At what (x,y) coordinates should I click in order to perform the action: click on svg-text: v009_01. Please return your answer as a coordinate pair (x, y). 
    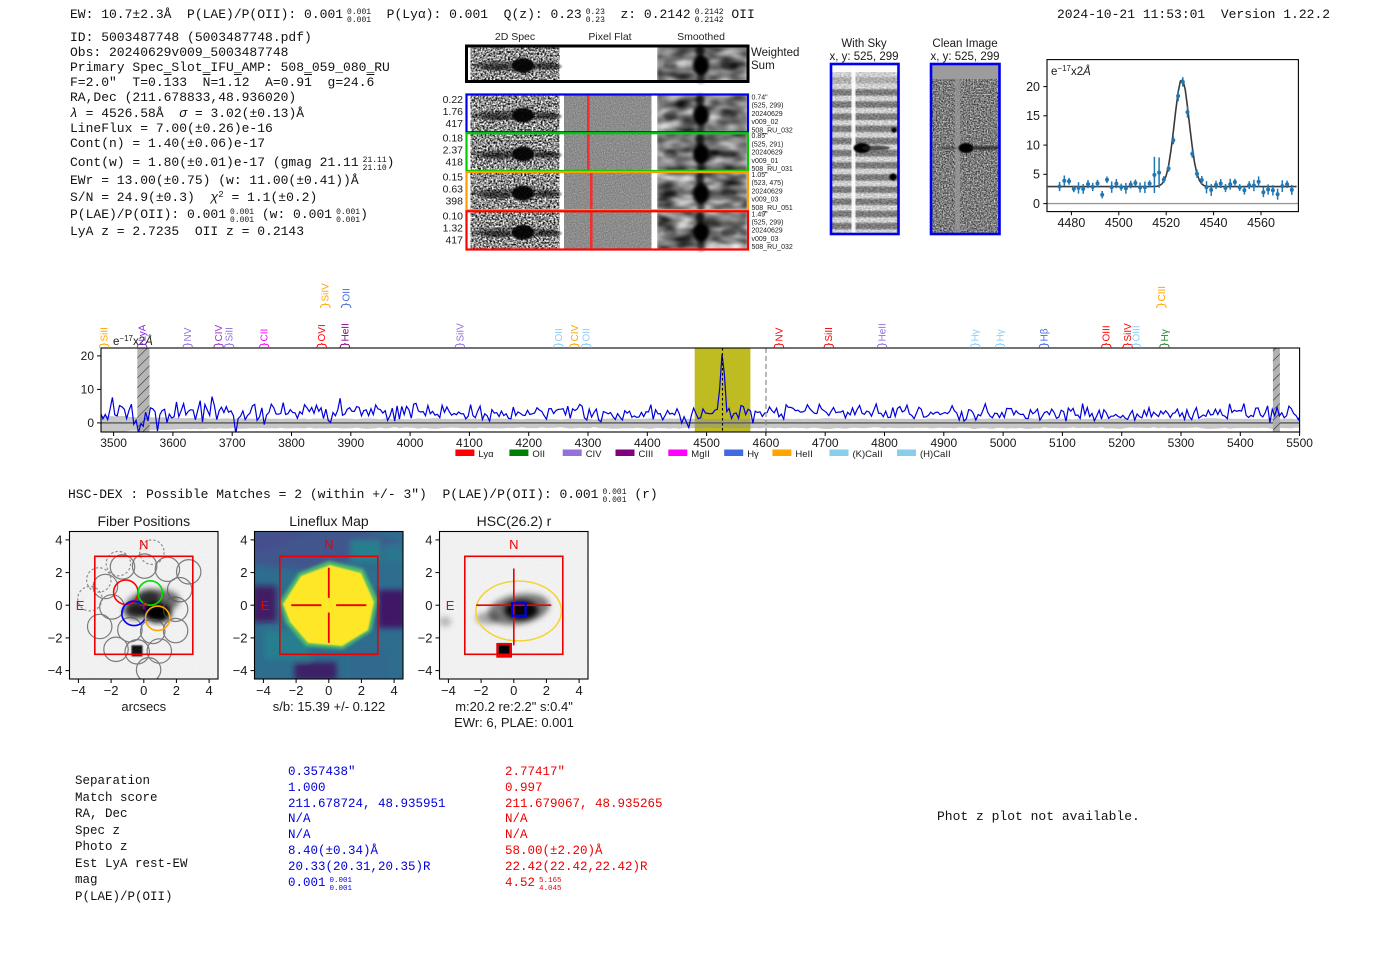
    Looking at the image, I should click on (765, 161).